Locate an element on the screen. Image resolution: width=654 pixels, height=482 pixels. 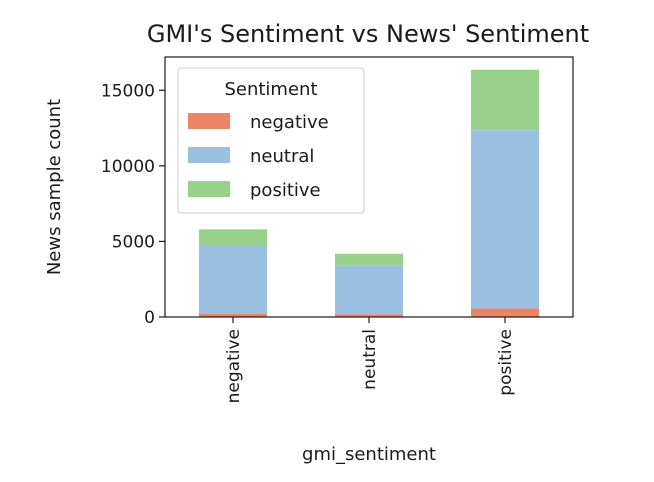
bar-negative-neutral is located at coordinates (233, 279).